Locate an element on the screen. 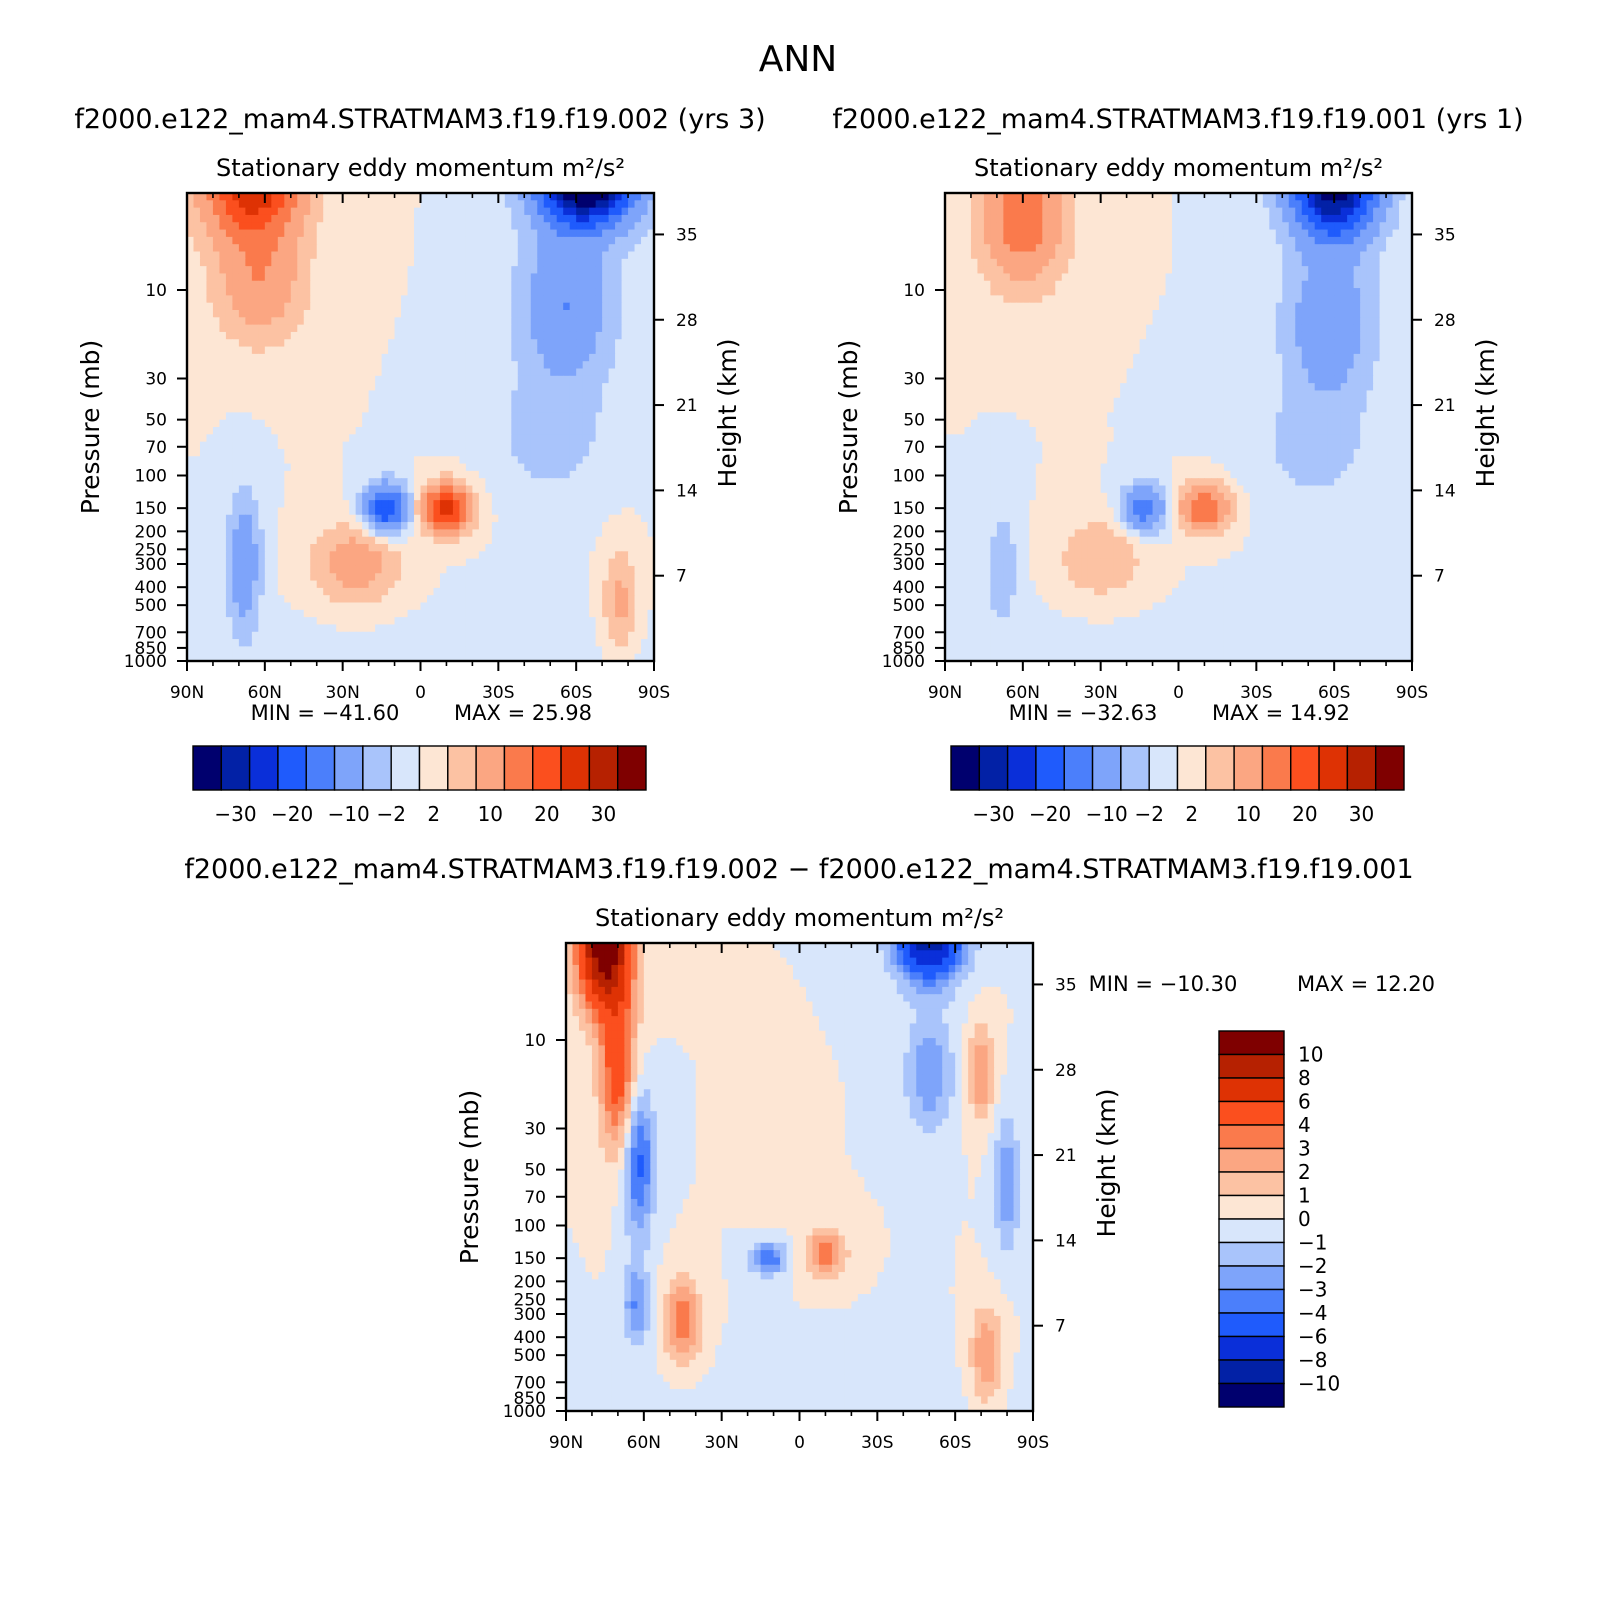  plot-title: Stationary eddy momentum m²/s² is located at coordinates (1178, 168).